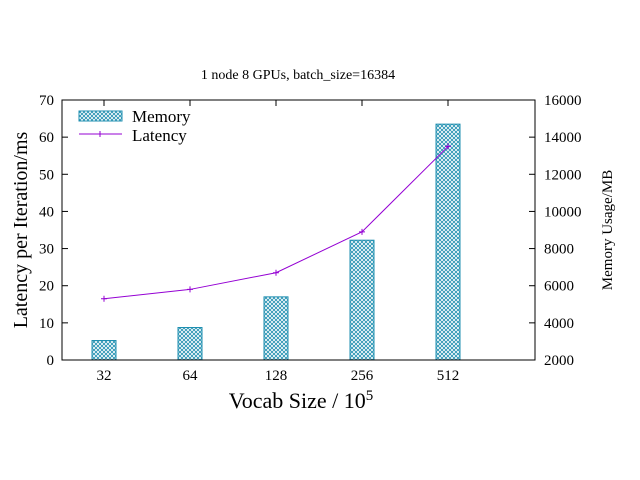  I want to click on x-tick-label: 512, so click(448, 376).